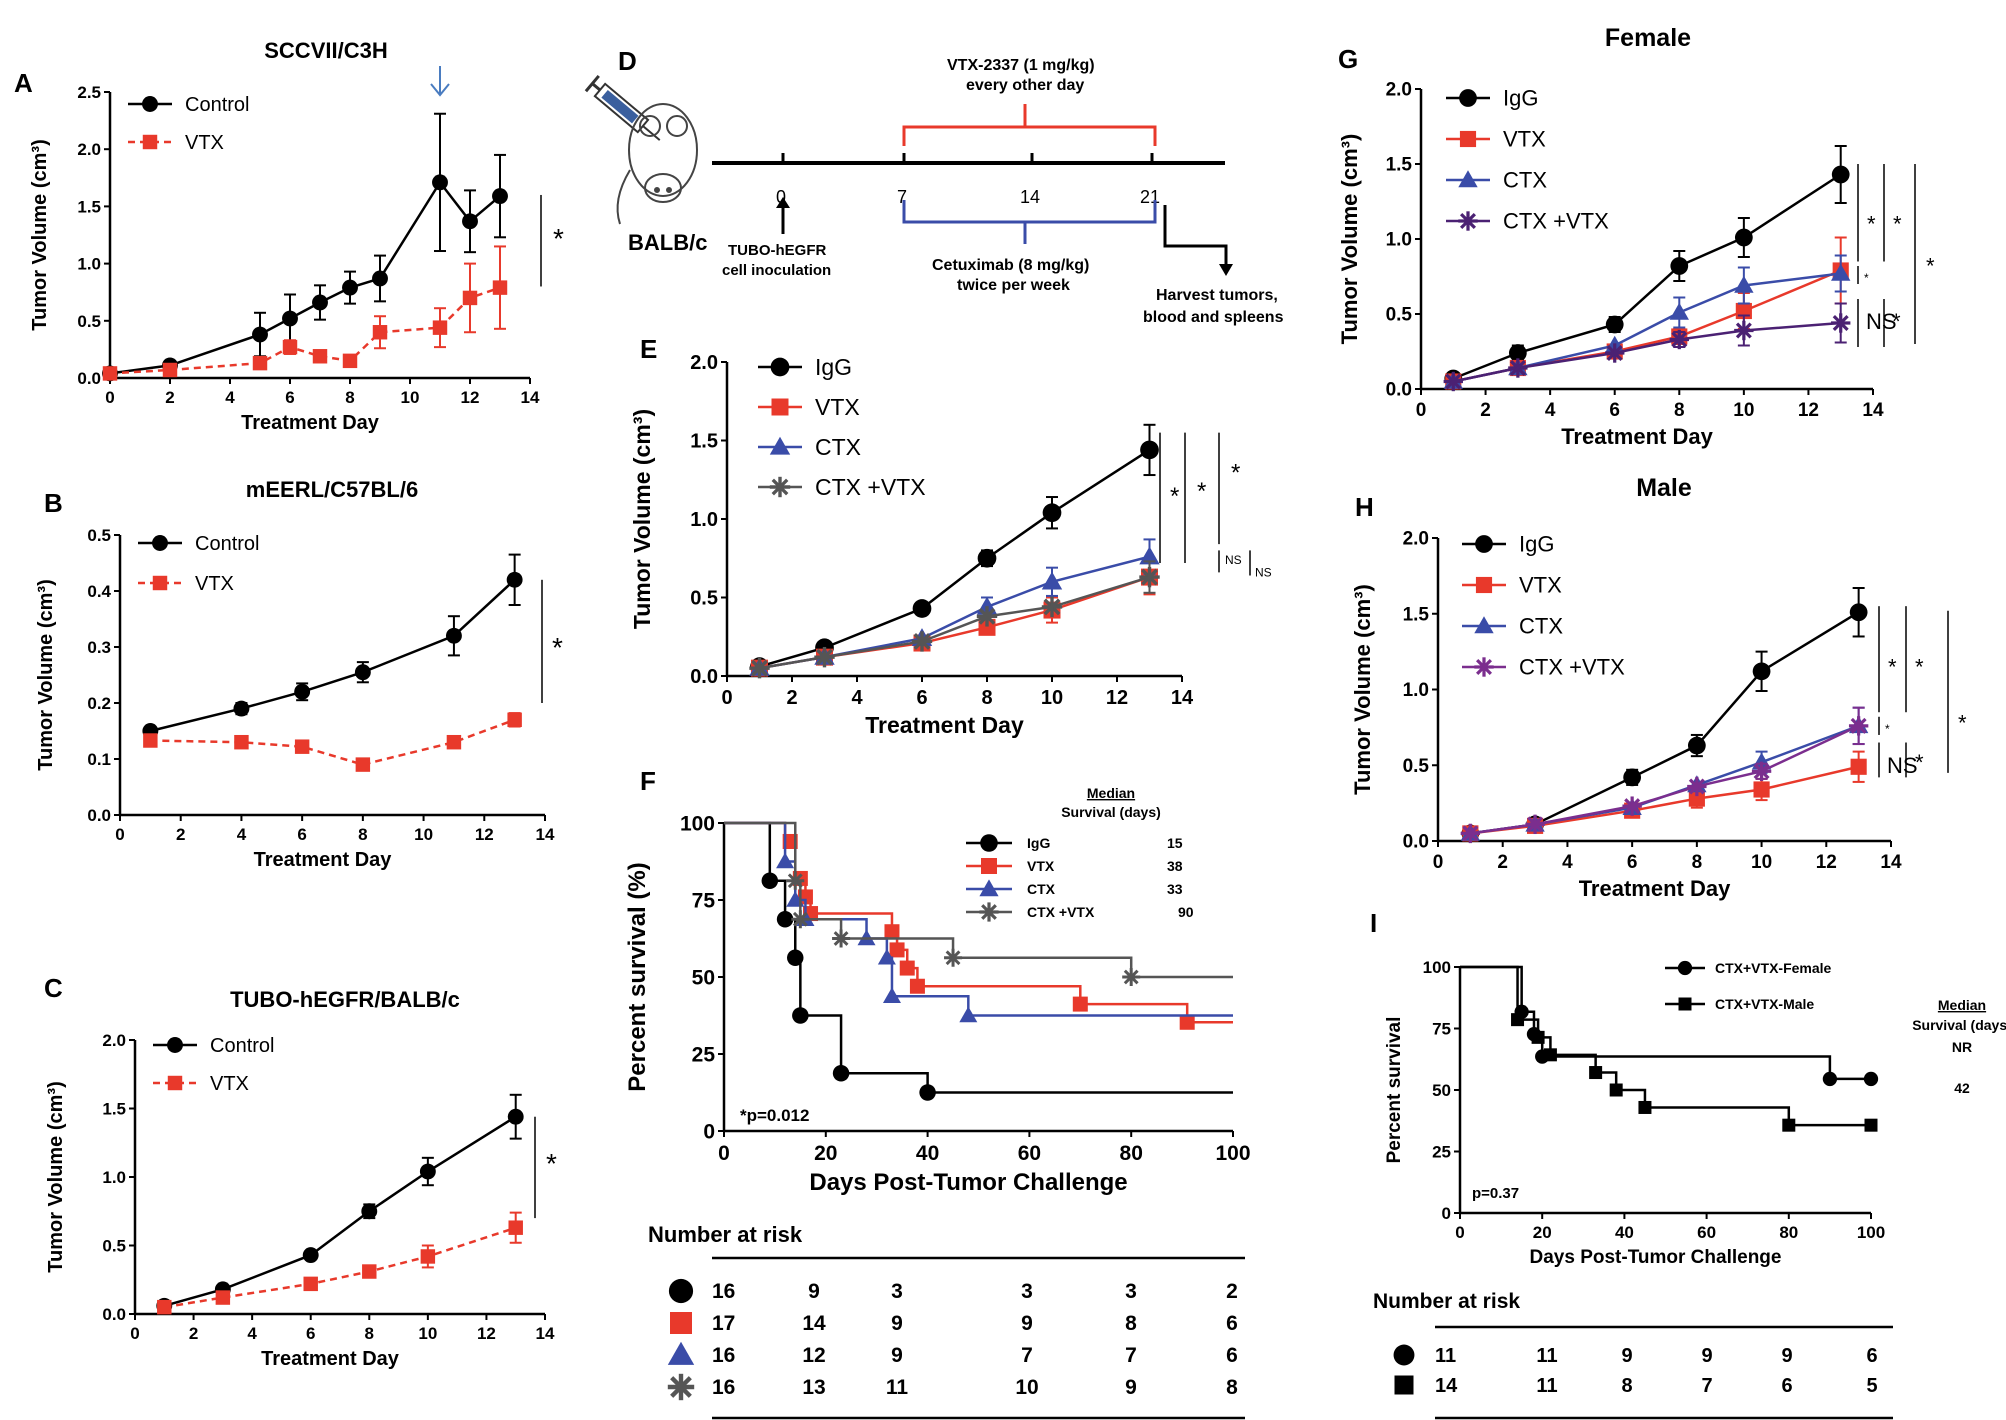 The image size is (2006, 1420). What do you see at coordinates (813, 1387) in the screenshot?
I see `risk-cell: 13` at bounding box center [813, 1387].